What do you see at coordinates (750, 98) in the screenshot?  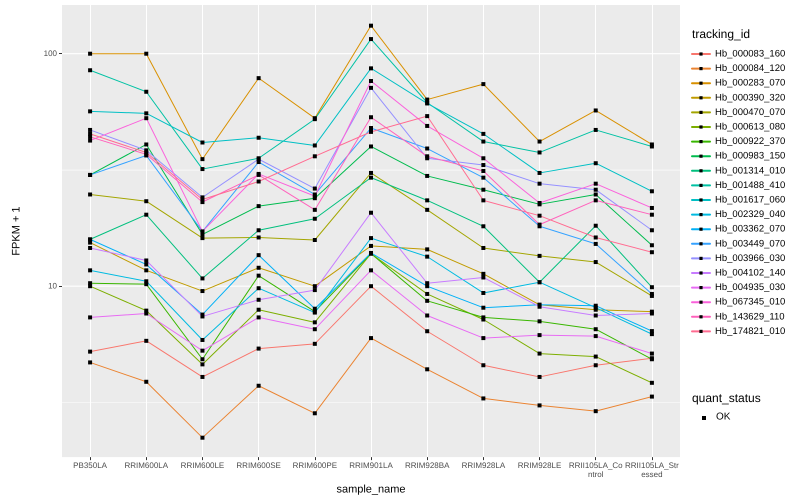 I see `legend-label: Hb_000390_320` at bounding box center [750, 98].